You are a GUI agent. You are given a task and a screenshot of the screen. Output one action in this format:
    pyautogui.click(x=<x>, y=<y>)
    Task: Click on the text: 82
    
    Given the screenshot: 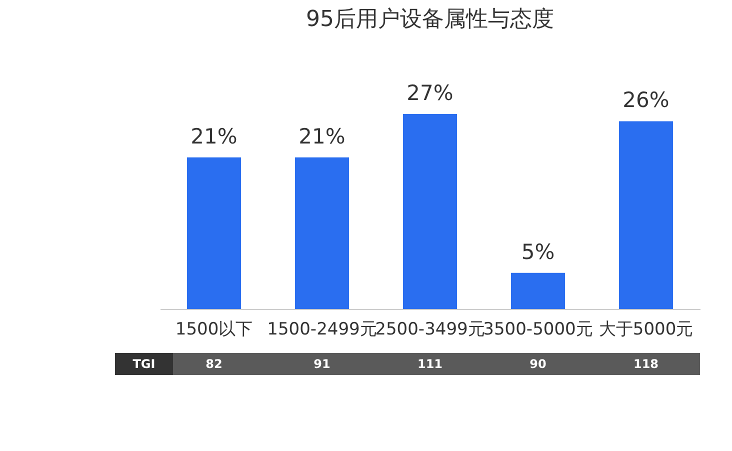 What is the action you would take?
    pyautogui.click(x=214, y=364)
    